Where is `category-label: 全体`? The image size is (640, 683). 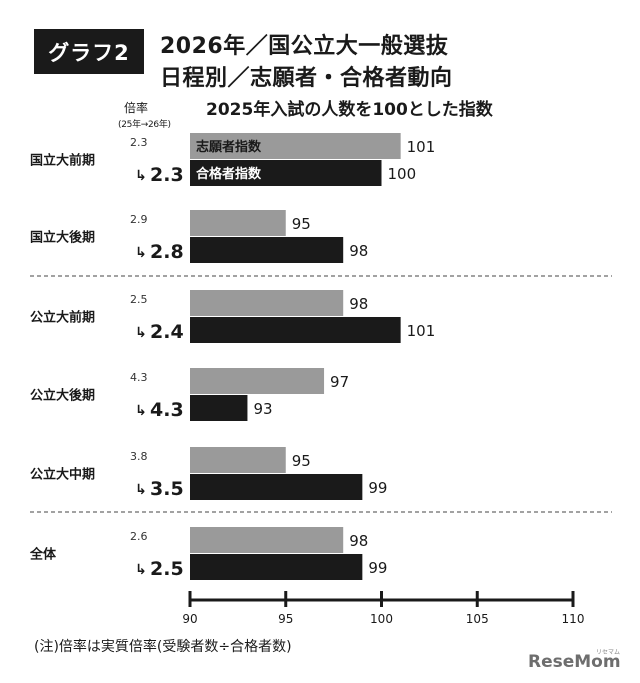 category-label: 全体 is located at coordinates (43, 555).